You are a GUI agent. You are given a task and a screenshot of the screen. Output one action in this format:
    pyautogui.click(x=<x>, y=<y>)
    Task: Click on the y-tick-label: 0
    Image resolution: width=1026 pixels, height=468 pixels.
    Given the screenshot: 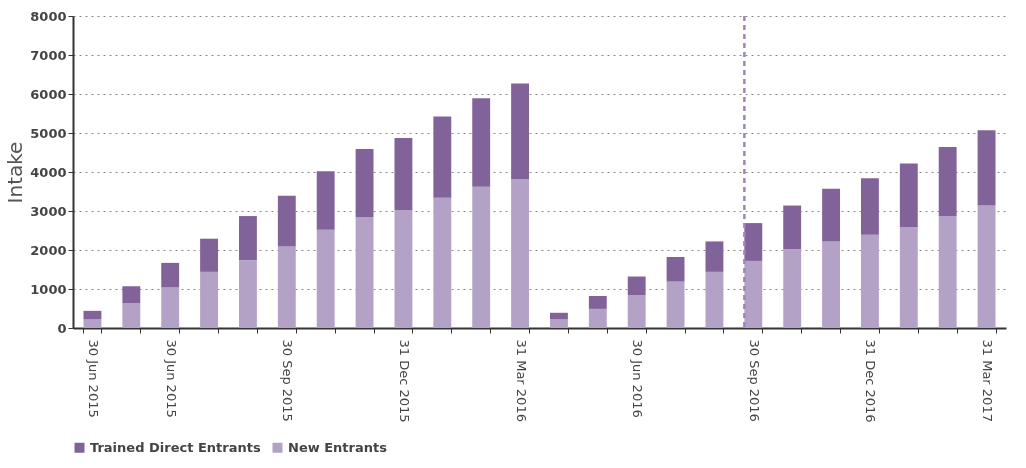 What is the action you would take?
    pyautogui.click(x=62, y=328)
    